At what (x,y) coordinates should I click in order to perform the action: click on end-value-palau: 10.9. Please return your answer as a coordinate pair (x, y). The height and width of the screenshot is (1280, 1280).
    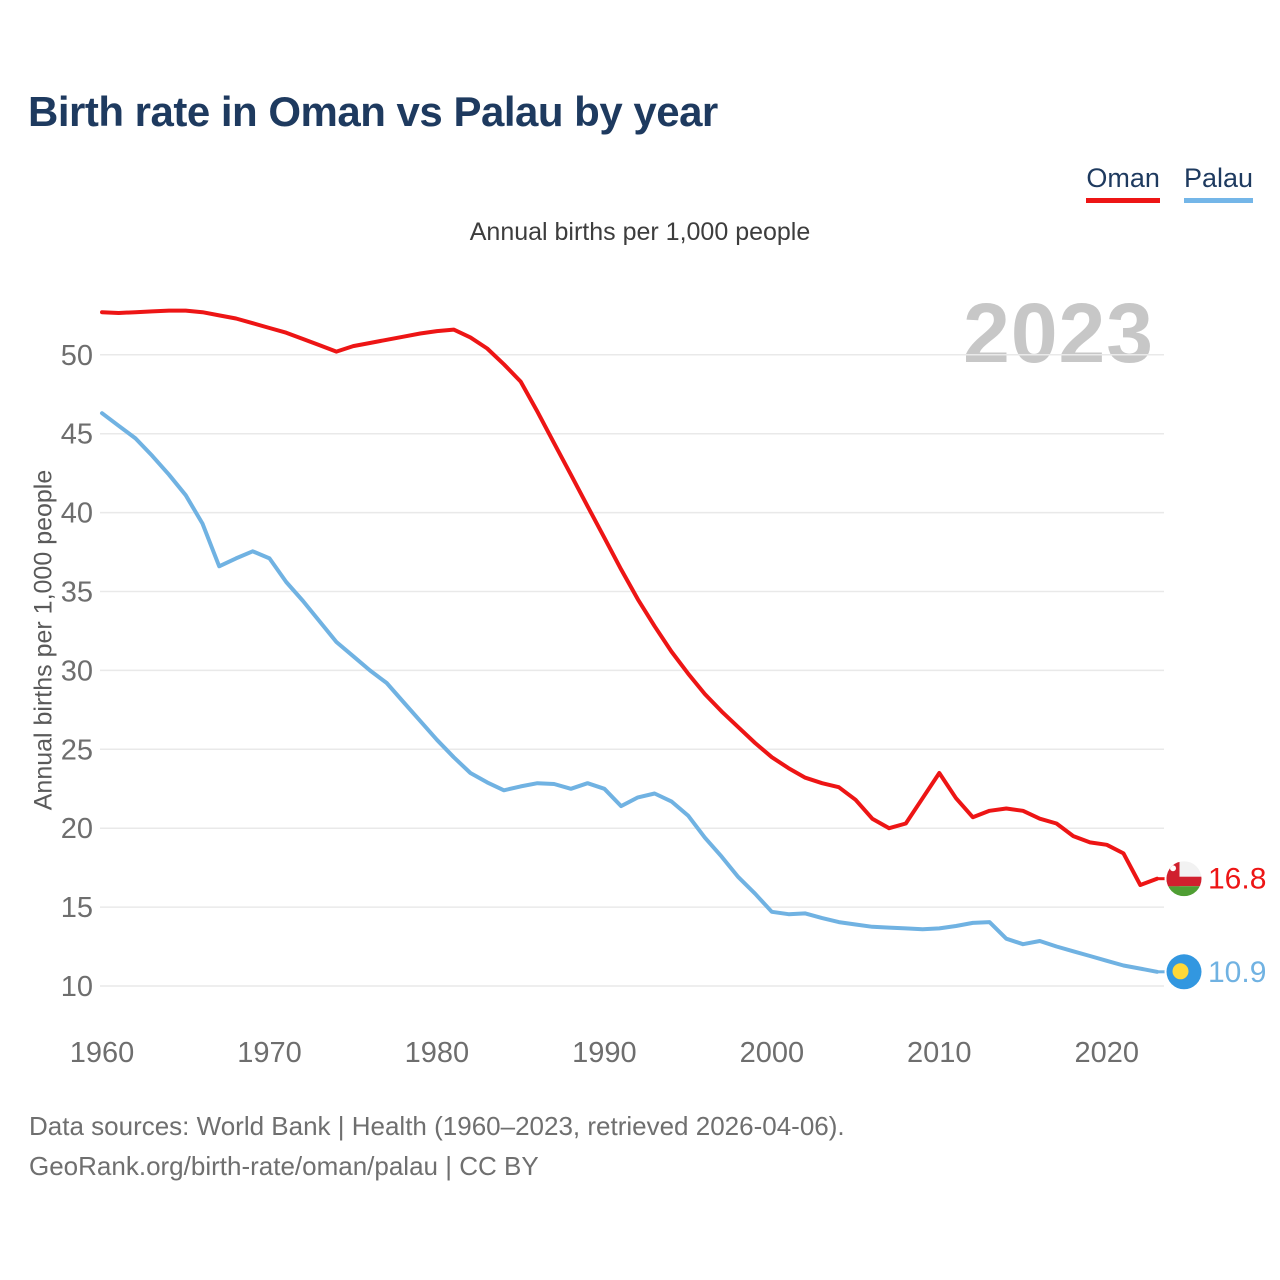
    Looking at the image, I should click on (1237, 972).